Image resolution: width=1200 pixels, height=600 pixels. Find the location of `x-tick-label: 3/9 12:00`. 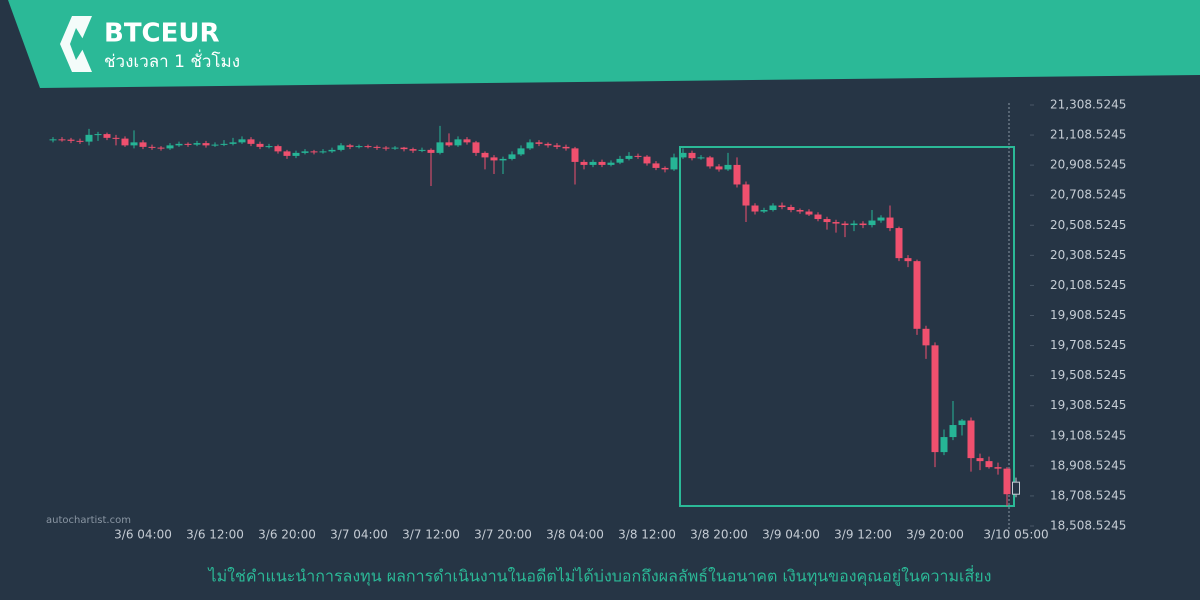

x-tick-label: 3/9 12:00 is located at coordinates (863, 535).